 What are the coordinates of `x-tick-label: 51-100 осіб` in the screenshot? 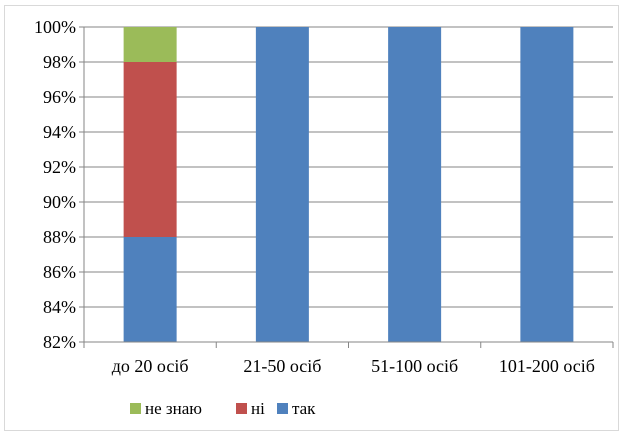 It's located at (414, 366).